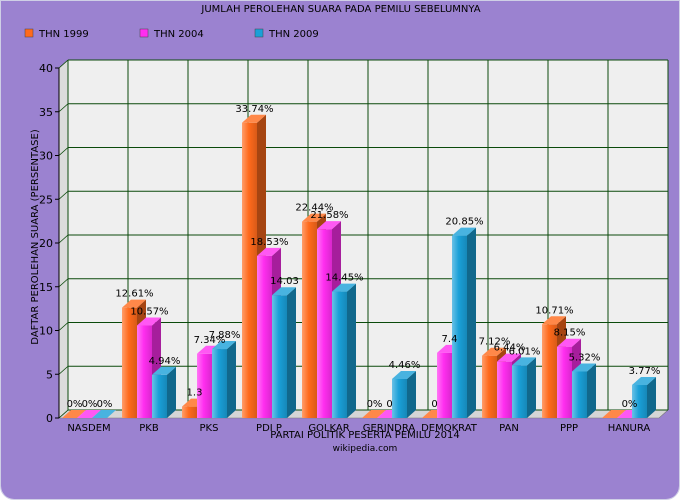 The image size is (680, 500). Describe the element at coordinates (46, 156) in the screenshot. I see `y-tick-label: 30` at that location.